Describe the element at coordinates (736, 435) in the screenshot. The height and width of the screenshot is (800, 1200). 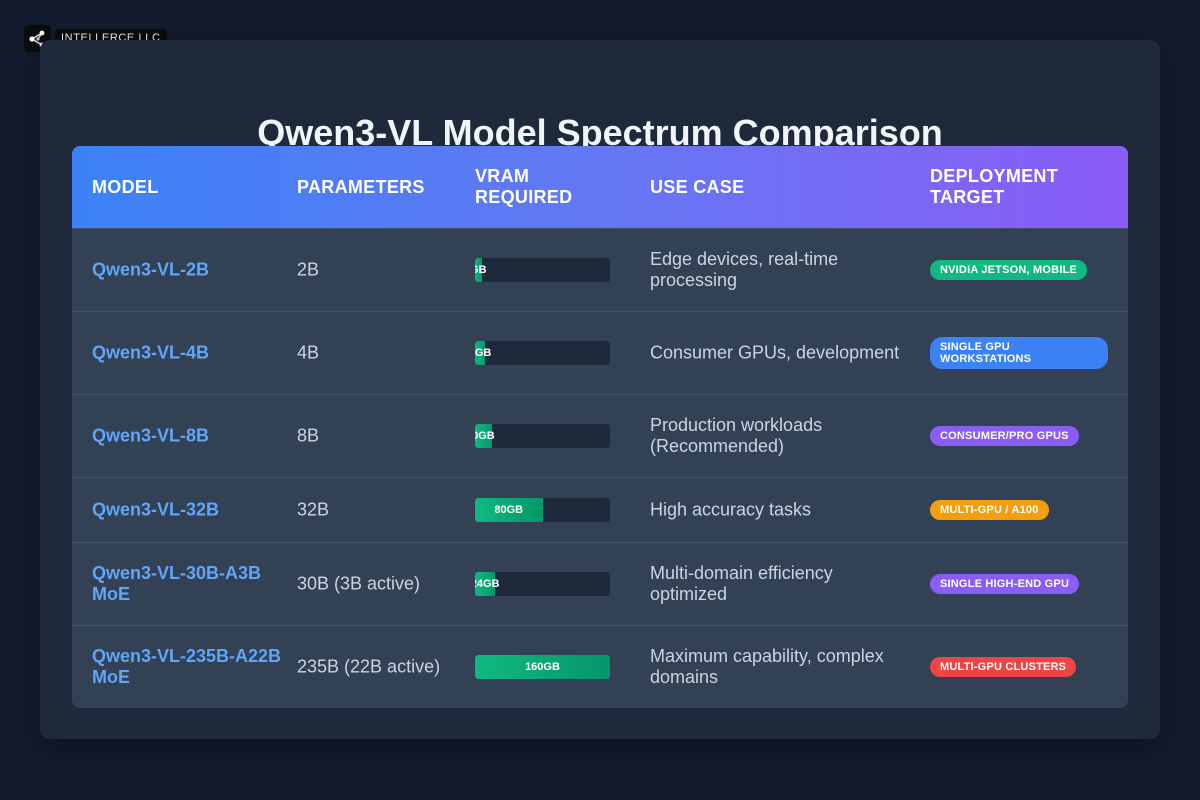
I see `use-case: Production workloads (Recommended)` at that location.